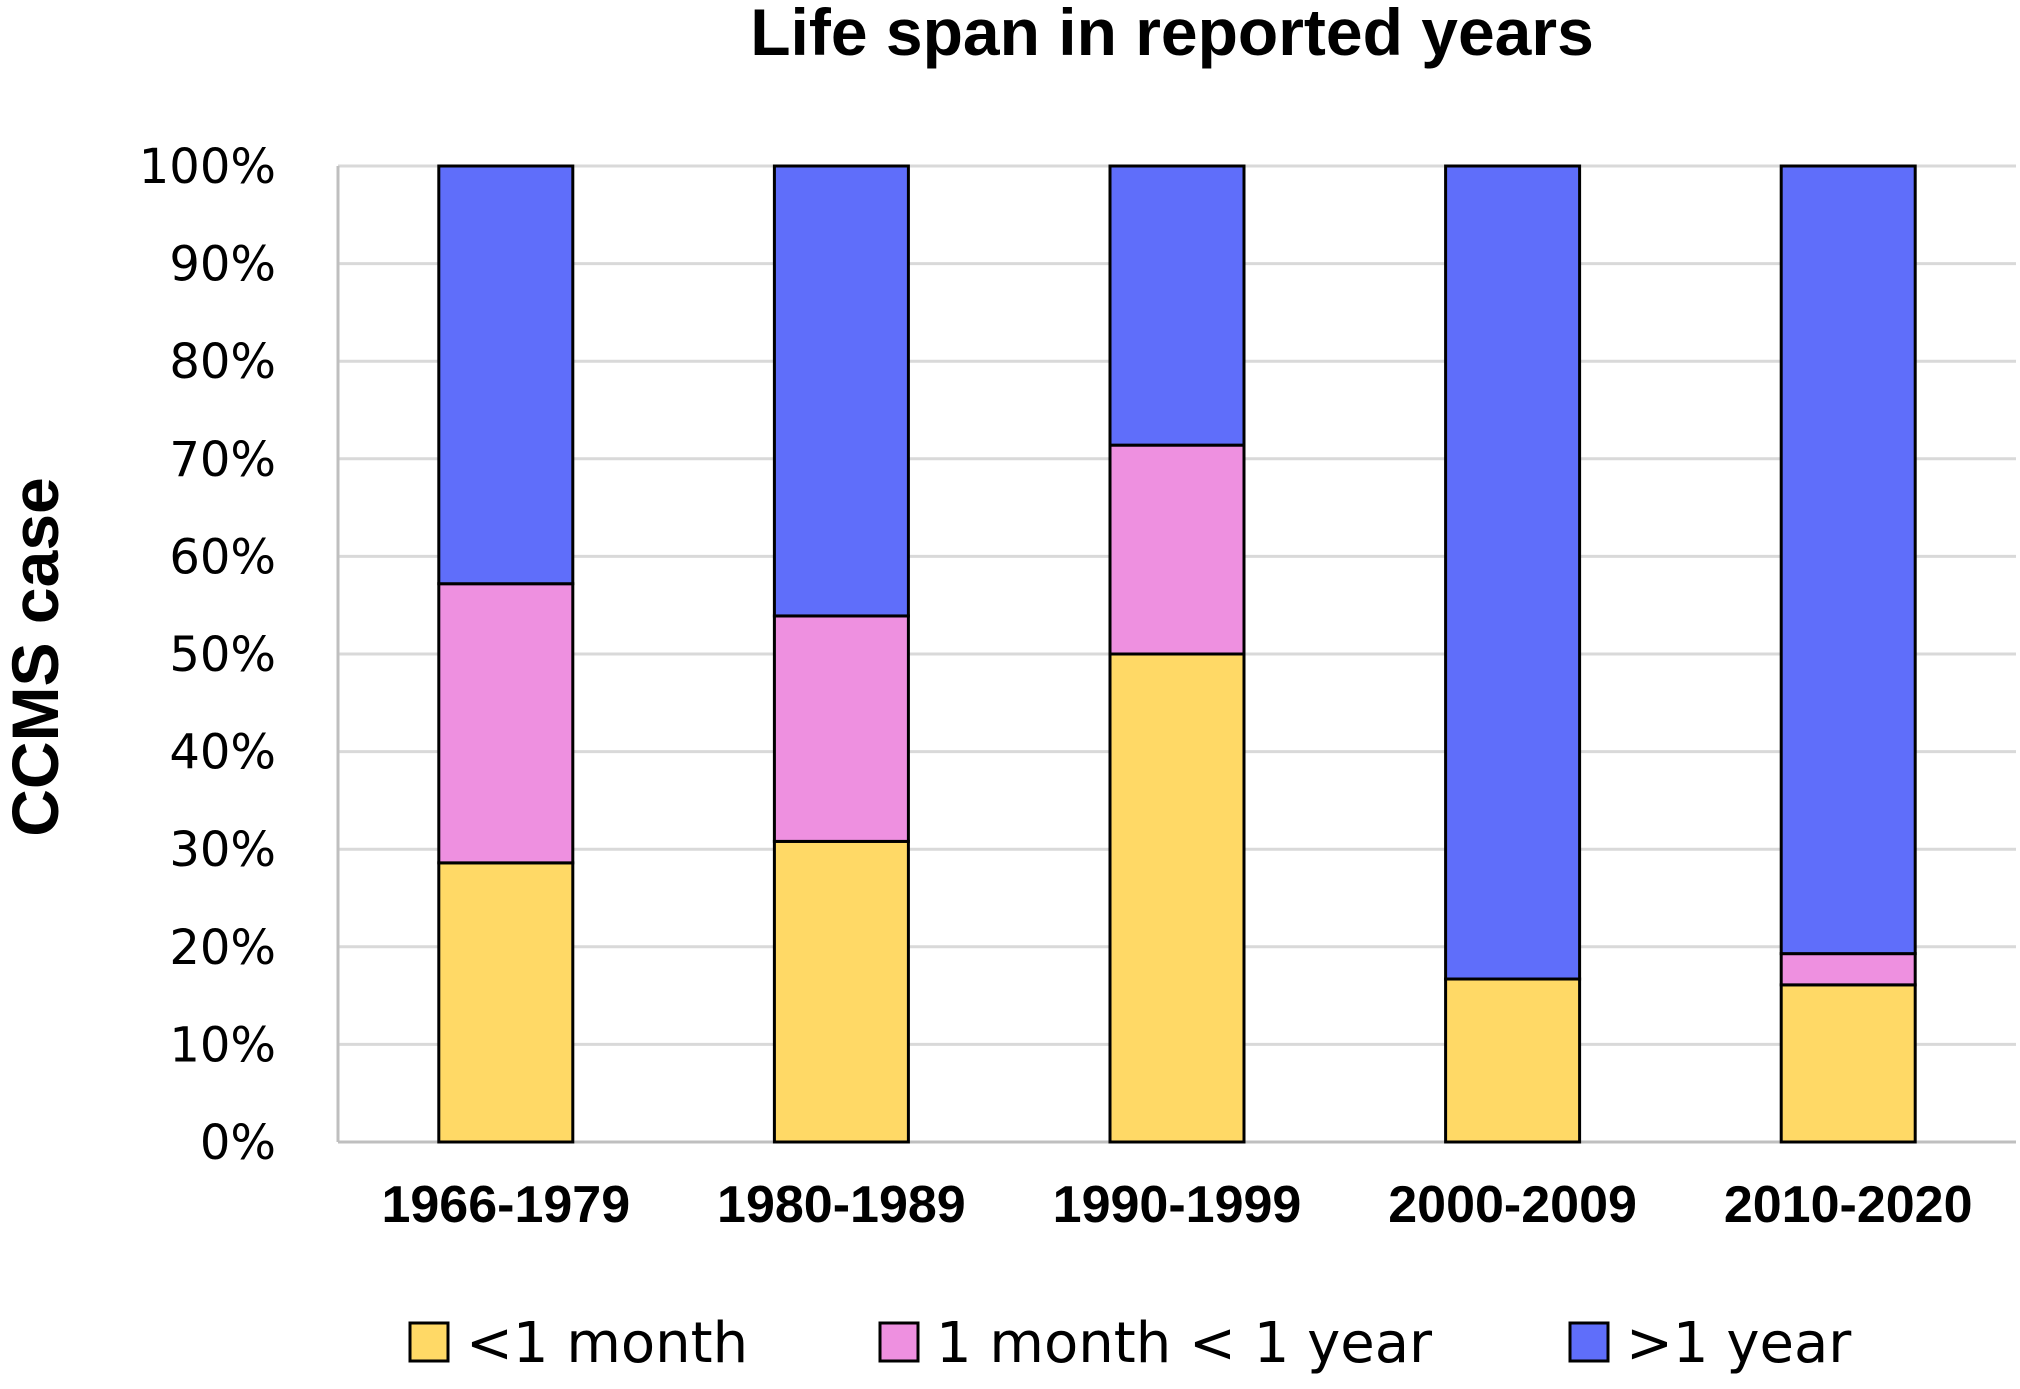 Image resolution: width=2020 pixels, height=1389 pixels. I want to click on x-tick-label: 1980-1989, so click(841, 1205).